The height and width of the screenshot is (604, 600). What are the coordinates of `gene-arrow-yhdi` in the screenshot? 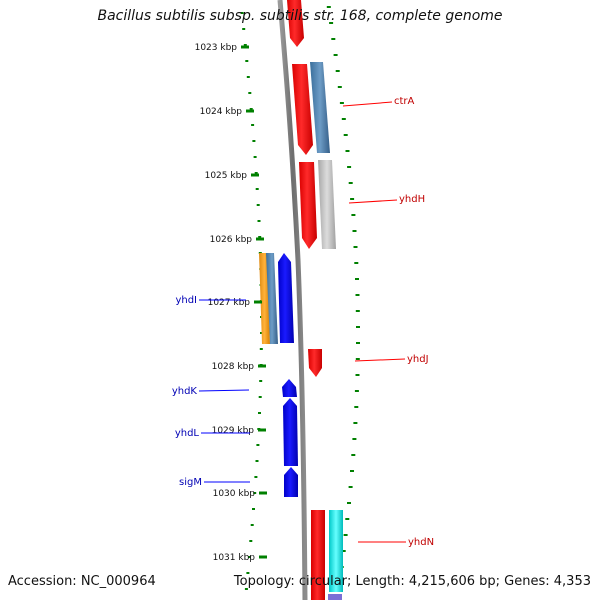 It's located at (286, 298).